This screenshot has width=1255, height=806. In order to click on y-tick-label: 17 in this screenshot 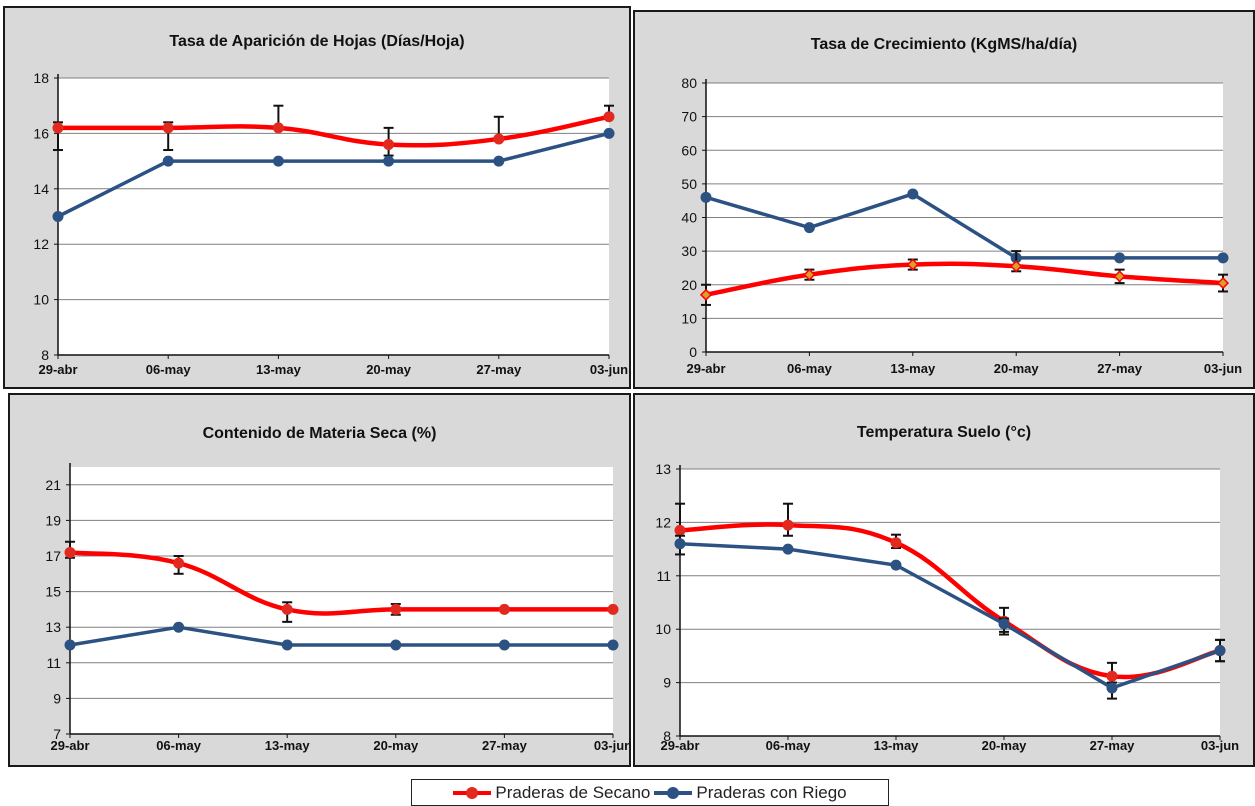, I will do `click(53, 556)`.